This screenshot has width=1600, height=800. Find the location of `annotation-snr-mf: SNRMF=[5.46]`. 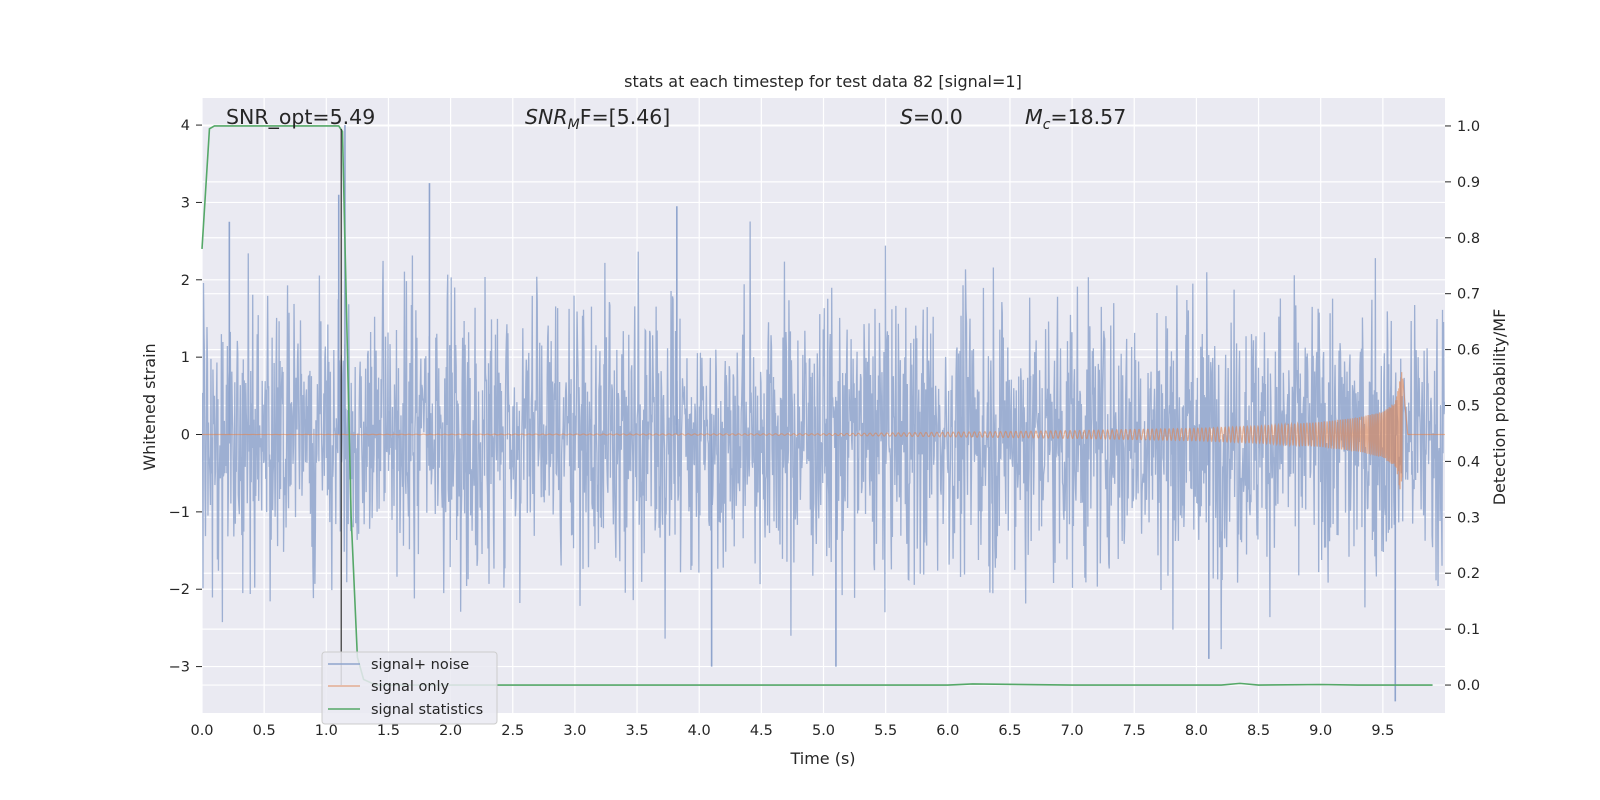

annotation-snr-mf: SNRMF=[5.46] is located at coordinates (597, 119).